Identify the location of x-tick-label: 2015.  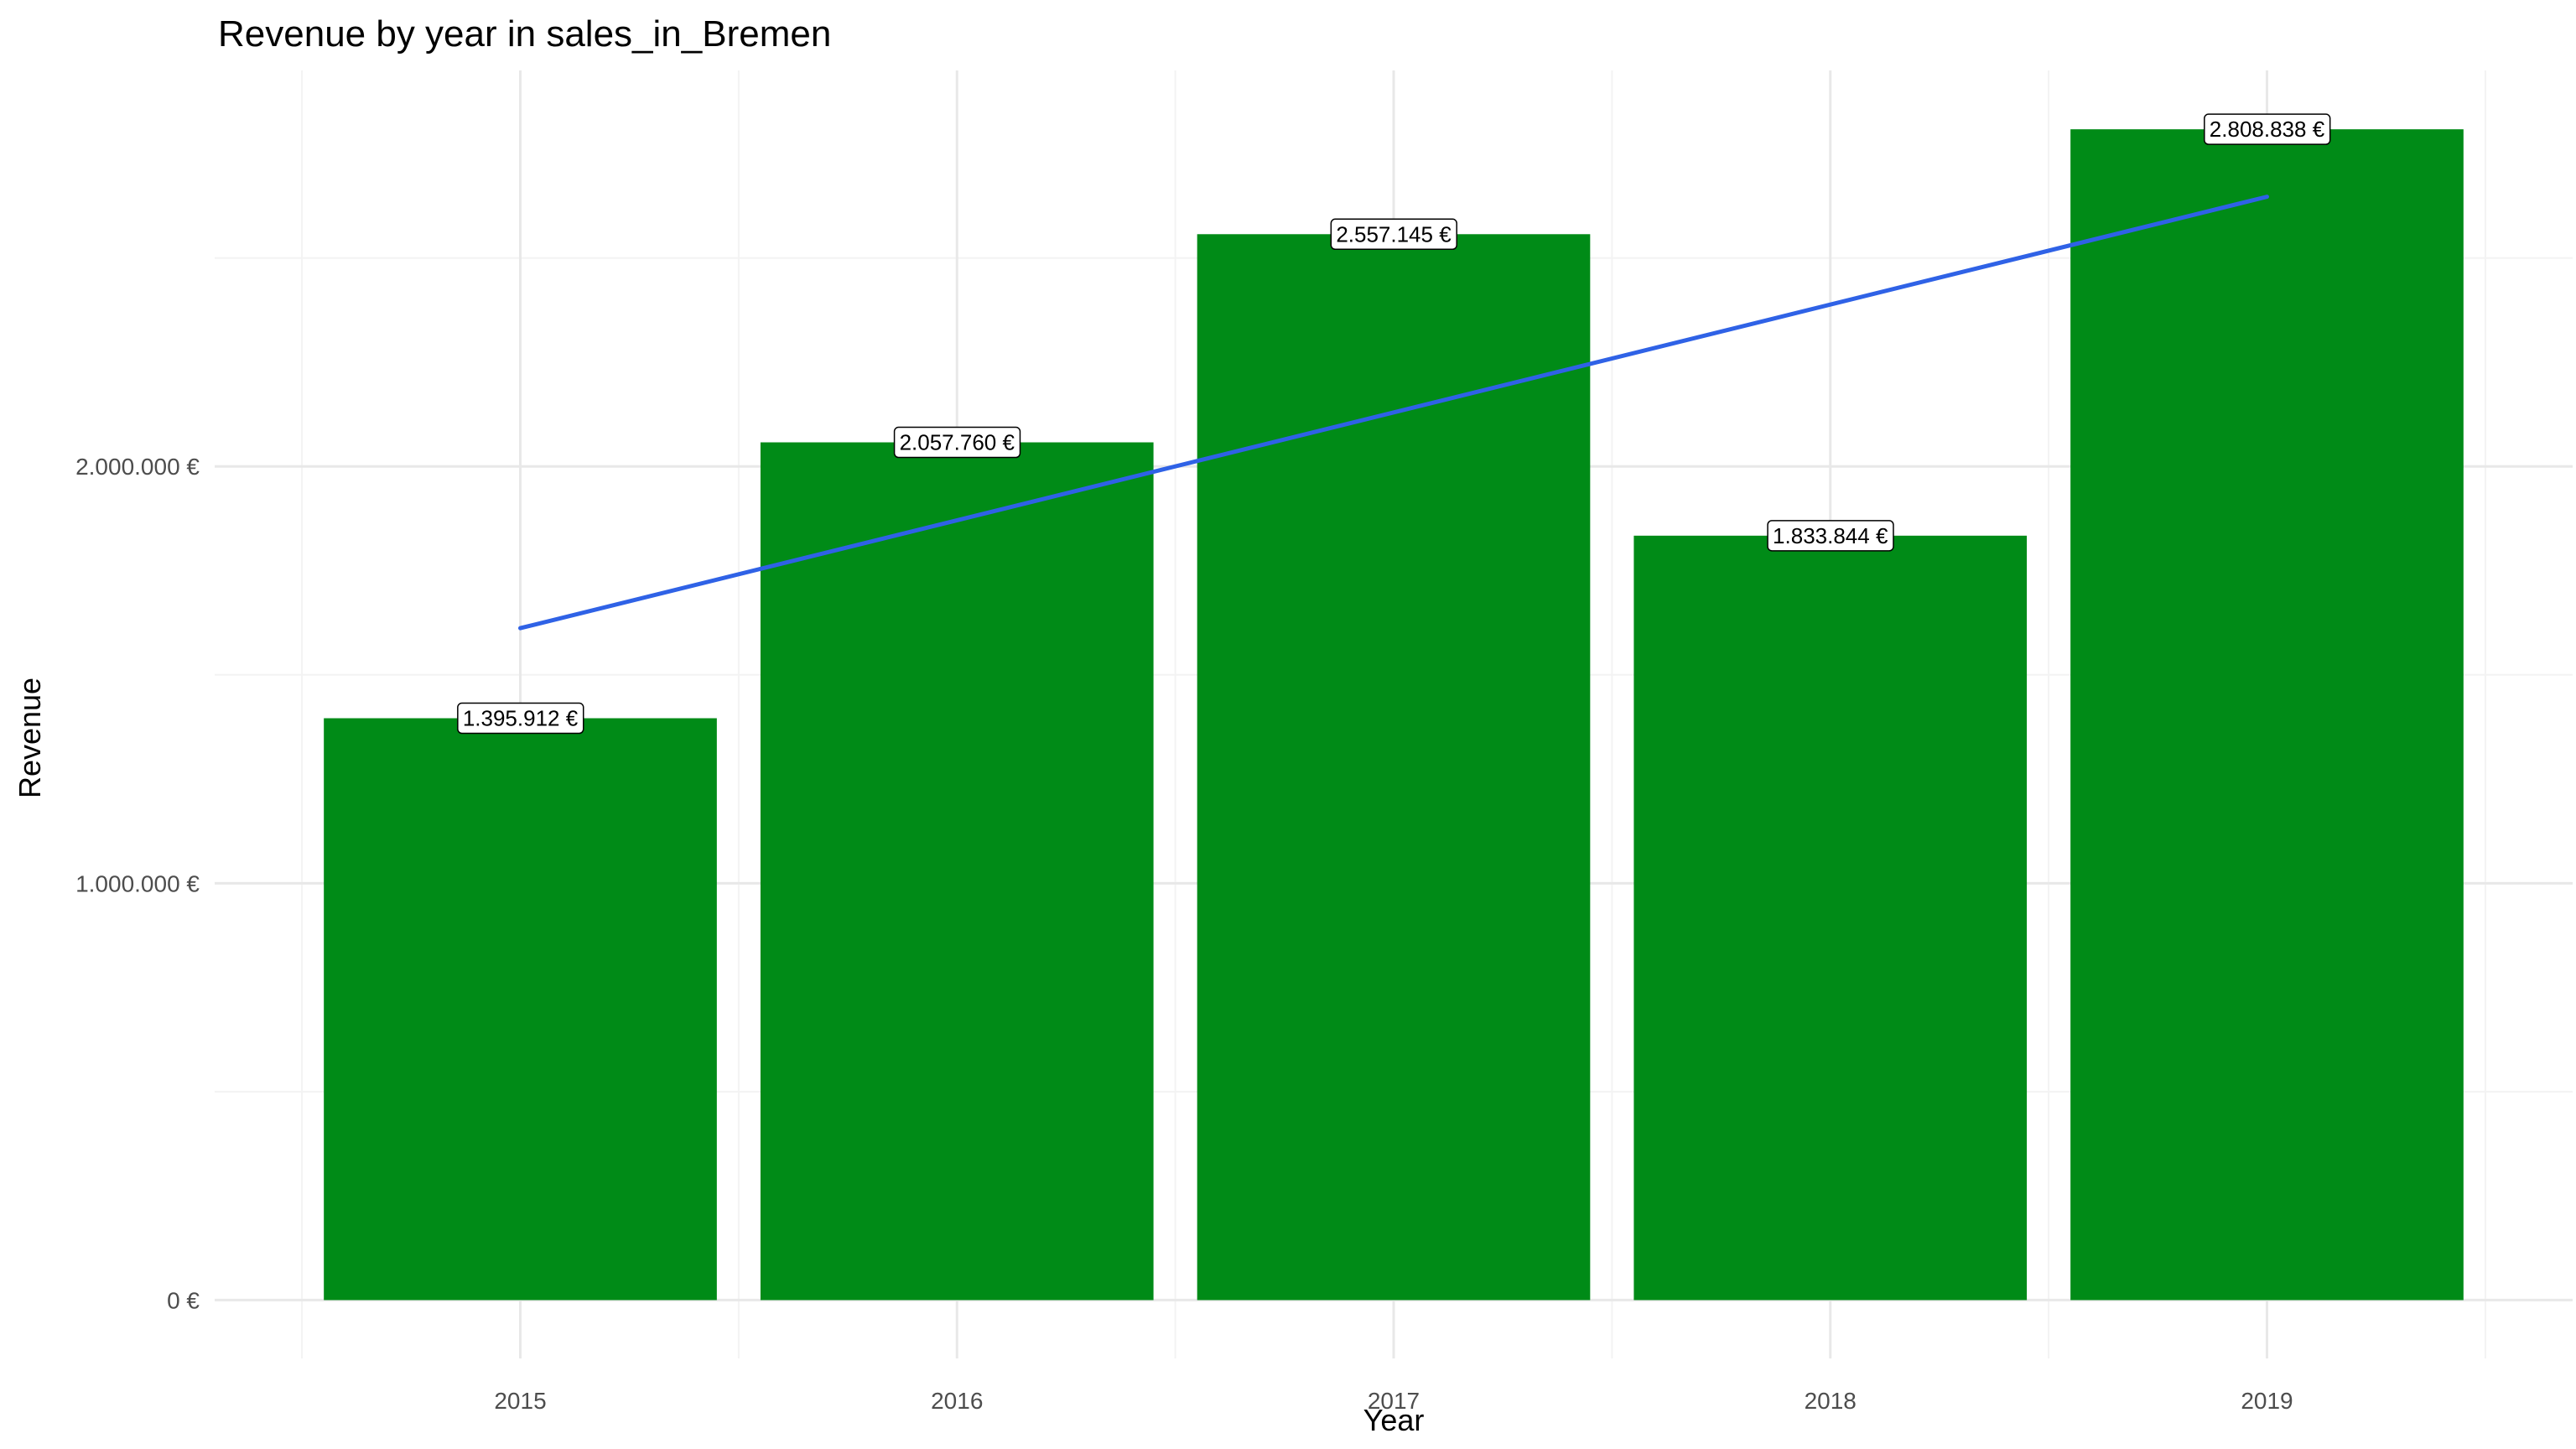
(520, 1401).